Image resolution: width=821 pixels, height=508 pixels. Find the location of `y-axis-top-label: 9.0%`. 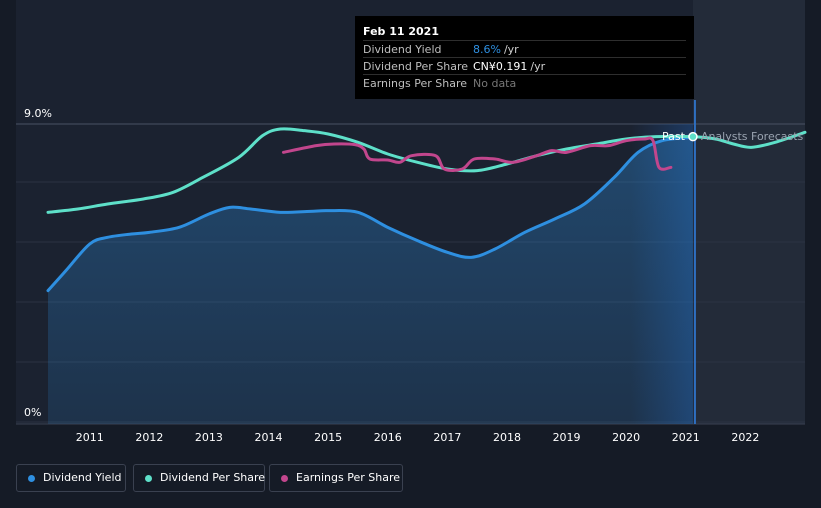

y-axis-top-label: 9.0% is located at coordinates (38, 113).